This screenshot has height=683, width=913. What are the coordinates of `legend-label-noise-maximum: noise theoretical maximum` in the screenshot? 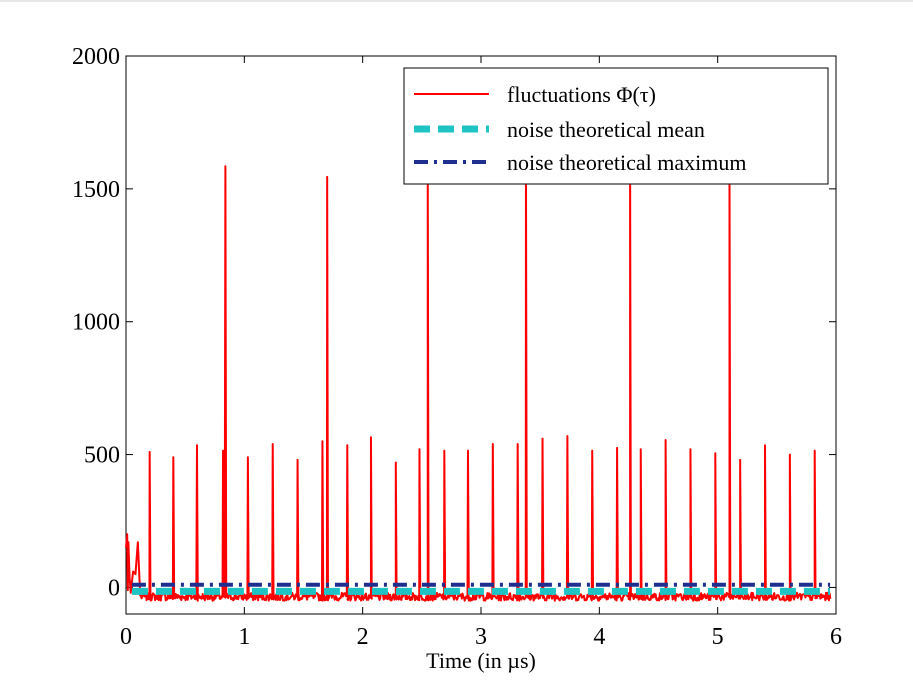 It's located at (627, 162).